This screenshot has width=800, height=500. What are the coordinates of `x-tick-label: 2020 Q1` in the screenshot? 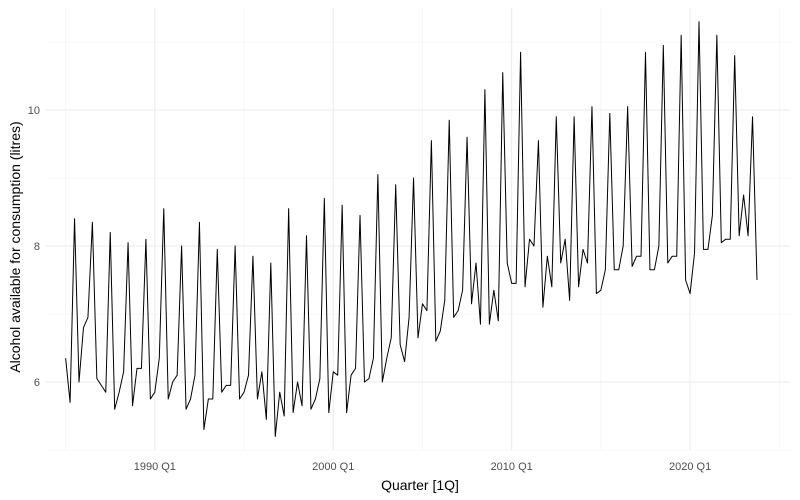 It's located at (690, 467).